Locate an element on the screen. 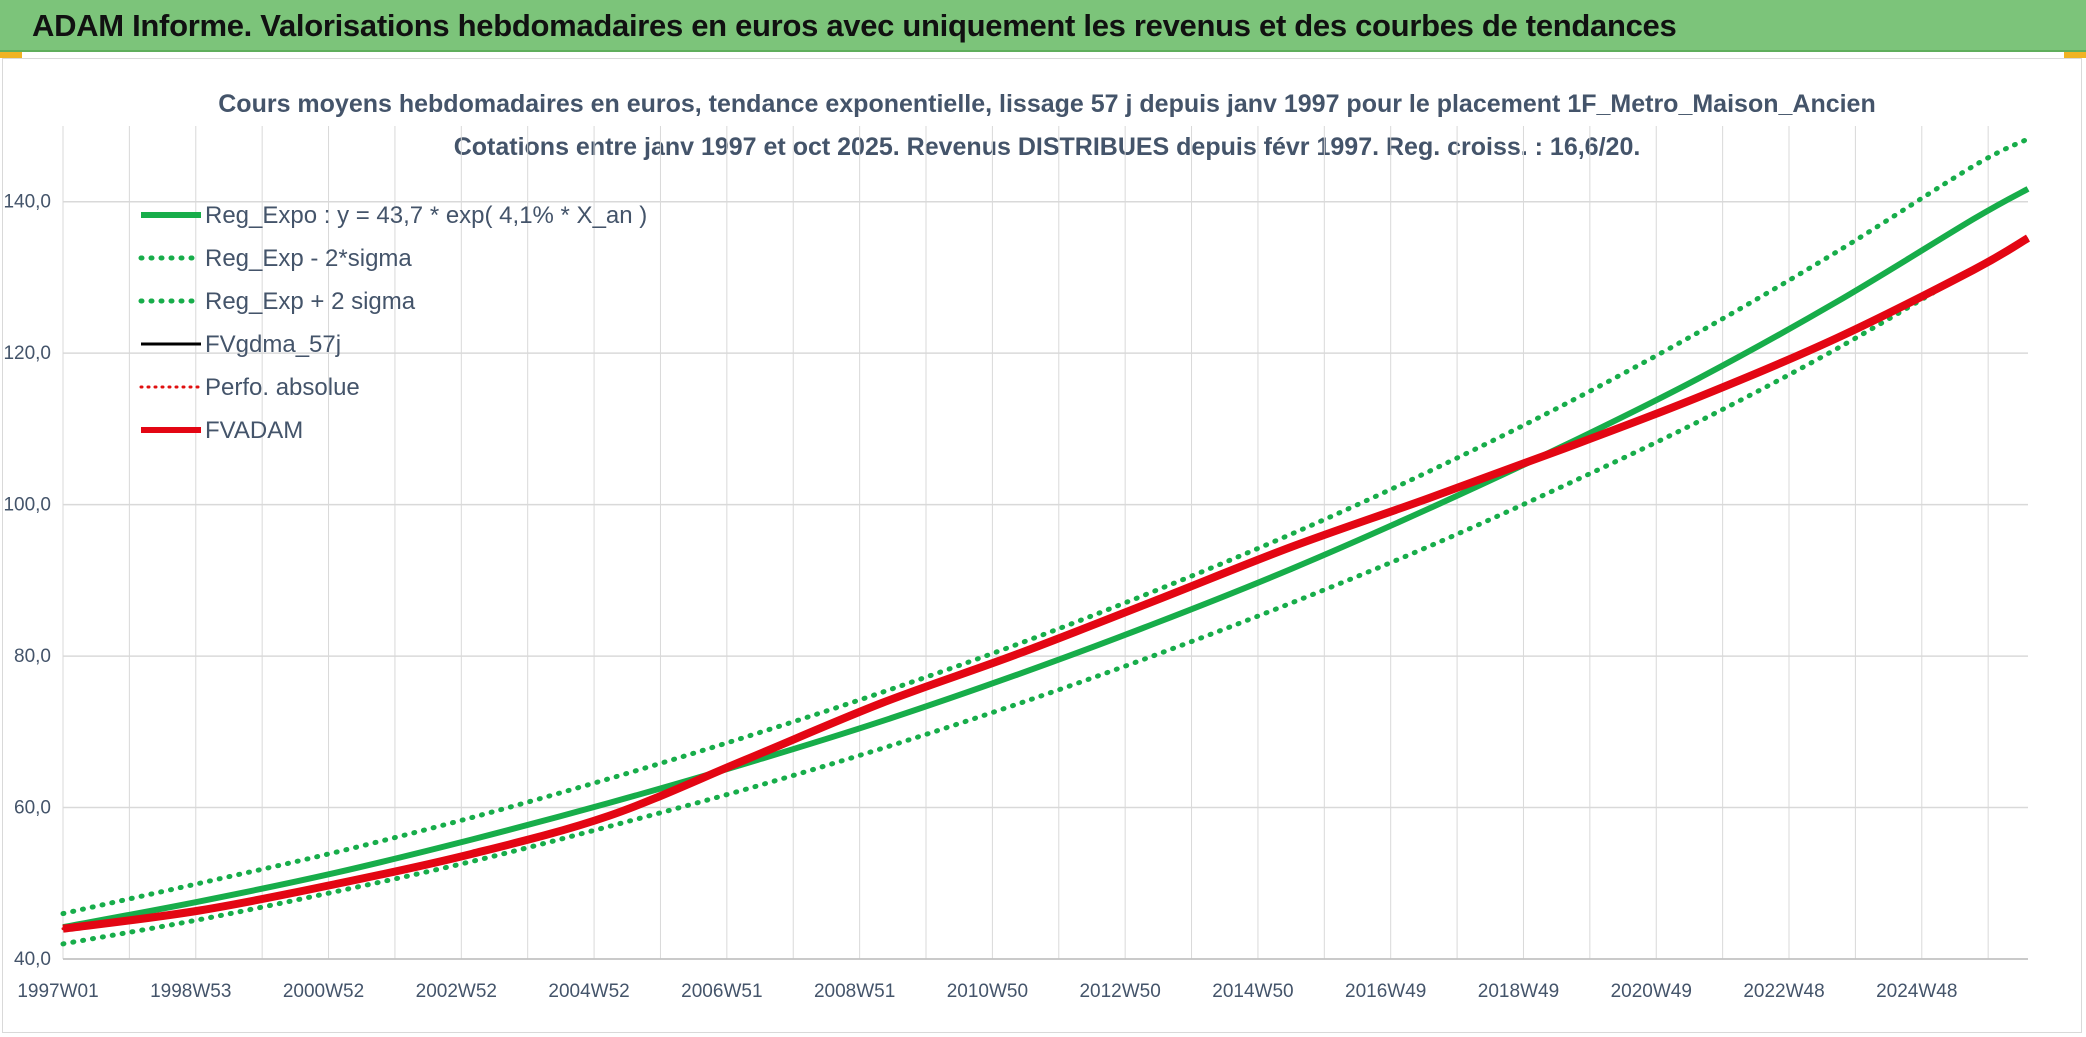 The height and width of the screenshot is (1037, 2086). x-tick-label: 2018W49 is located at coordinates (1518, 991).